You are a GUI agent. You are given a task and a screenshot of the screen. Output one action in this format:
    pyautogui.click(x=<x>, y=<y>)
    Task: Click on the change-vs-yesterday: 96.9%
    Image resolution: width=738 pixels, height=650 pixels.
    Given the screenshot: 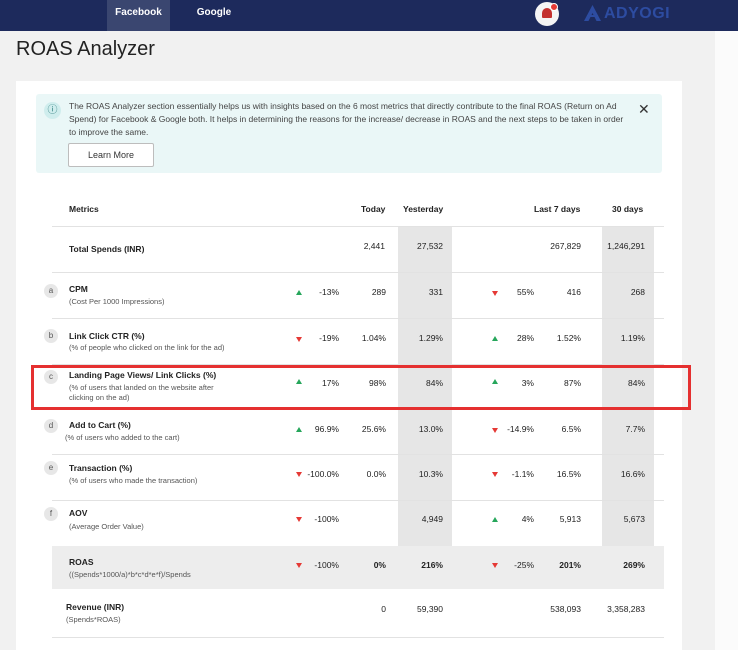 What is the action you would take?
    pyautogui.click(x=326, y=429)
    